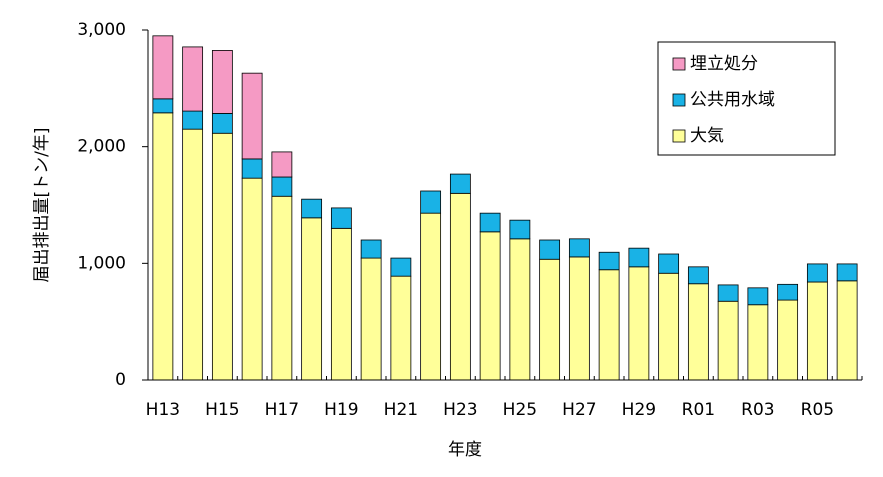 Image resolution: width=883 pixels, height=477 pixels. What do you see at coordinates (341, 410) in the screenshot?
I see `x-tick-label: H19` at bounding box center [341, 410].